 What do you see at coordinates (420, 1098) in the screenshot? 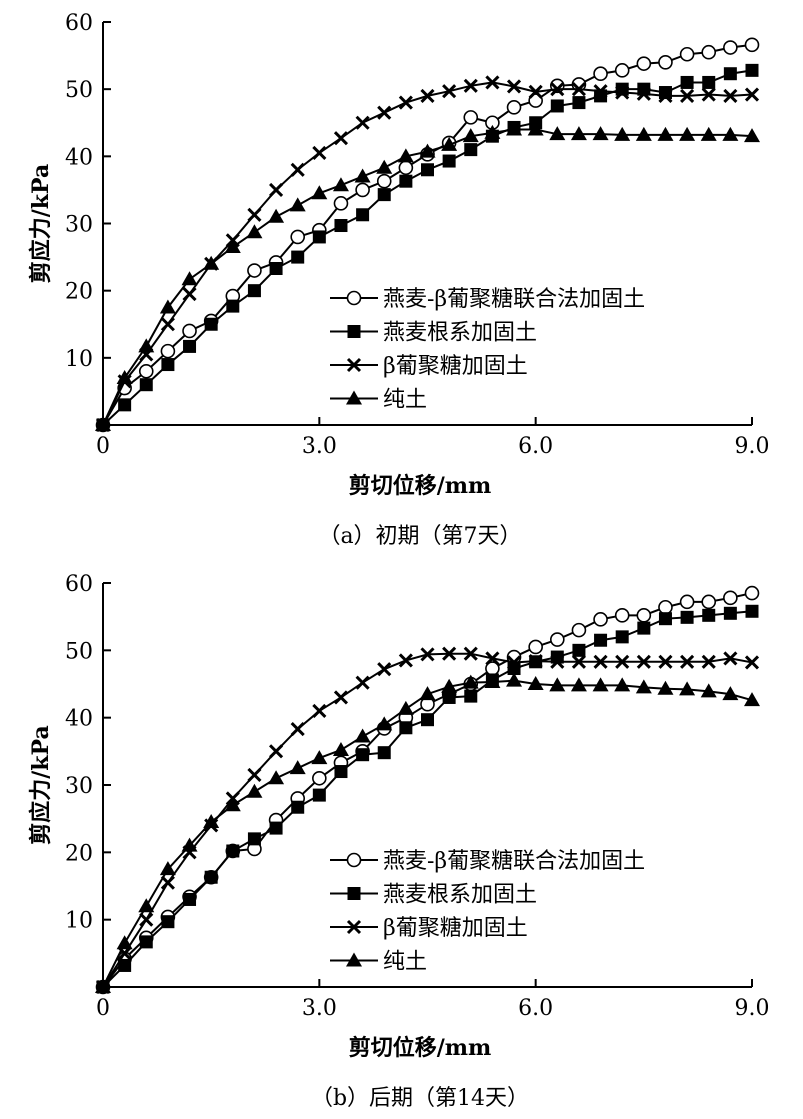
I see `chart-caption: （b）后期（第14天）` at bounding box center [420, 1098].